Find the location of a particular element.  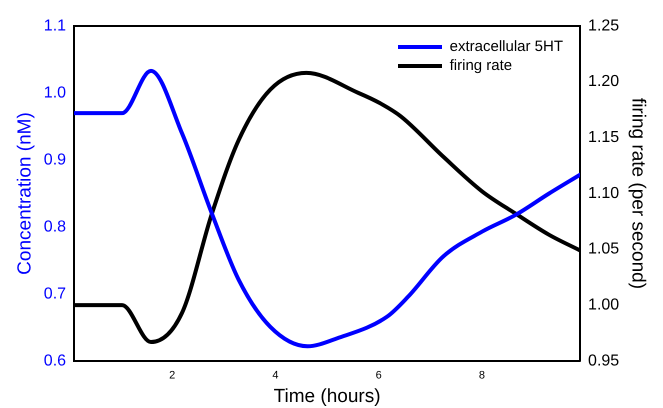

y-tick-label: 0.7 is located at coordinates (55, 293).